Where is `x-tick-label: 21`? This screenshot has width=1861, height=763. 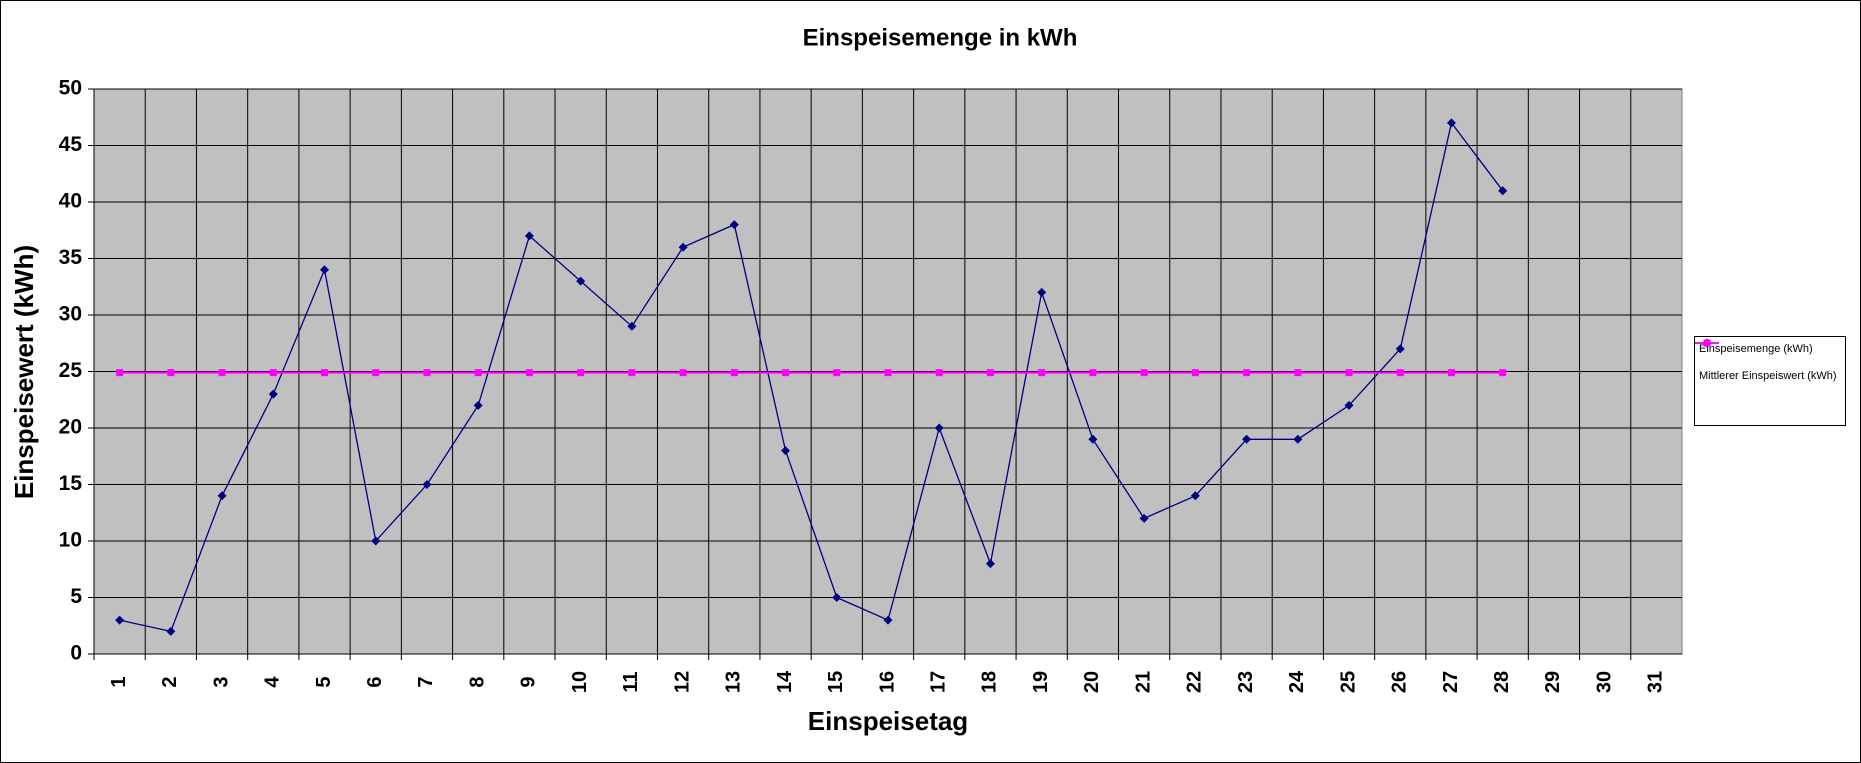 x-tick-label: 21 is located at coordinates (1143, 682).